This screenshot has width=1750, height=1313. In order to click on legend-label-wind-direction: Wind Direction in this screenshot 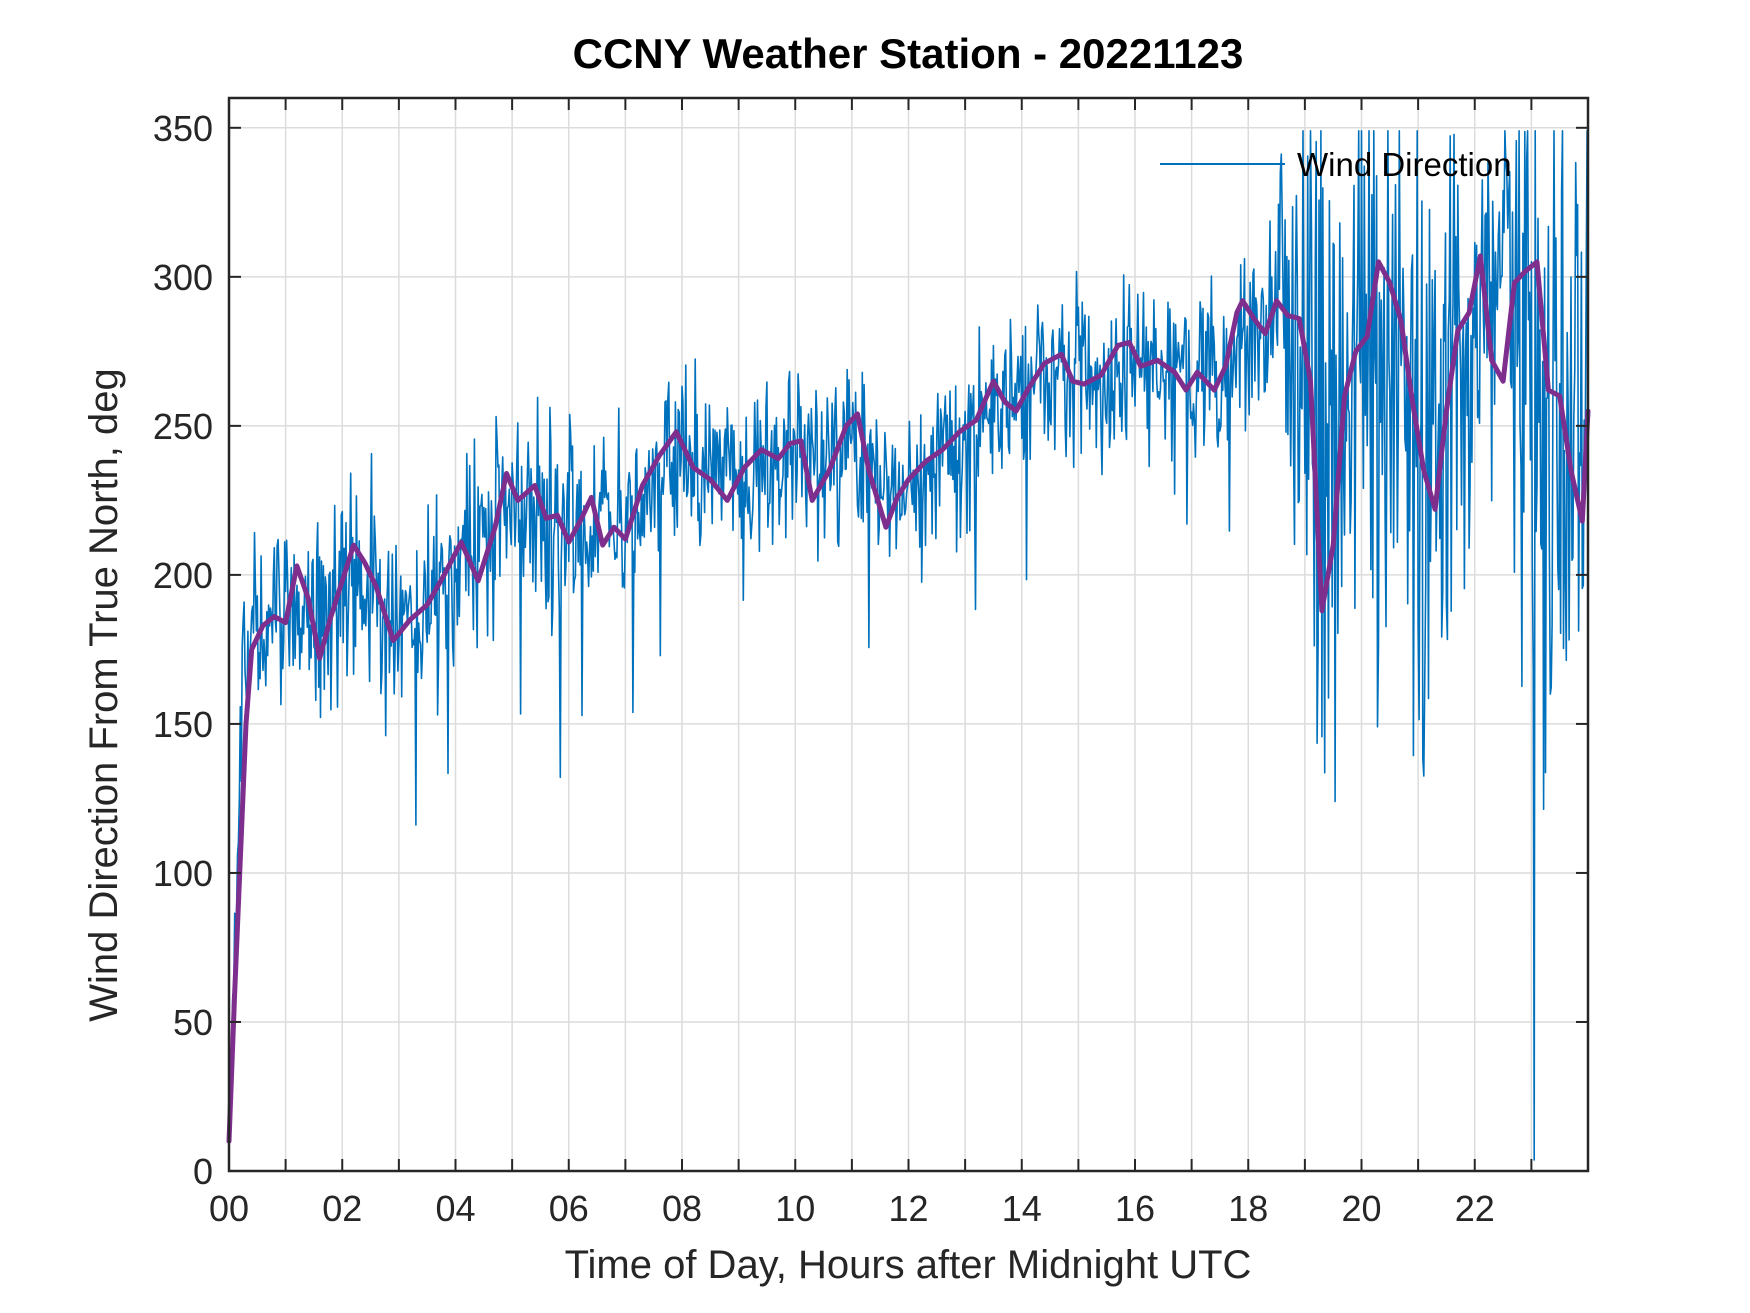, I will do `click(1404, 164)`.